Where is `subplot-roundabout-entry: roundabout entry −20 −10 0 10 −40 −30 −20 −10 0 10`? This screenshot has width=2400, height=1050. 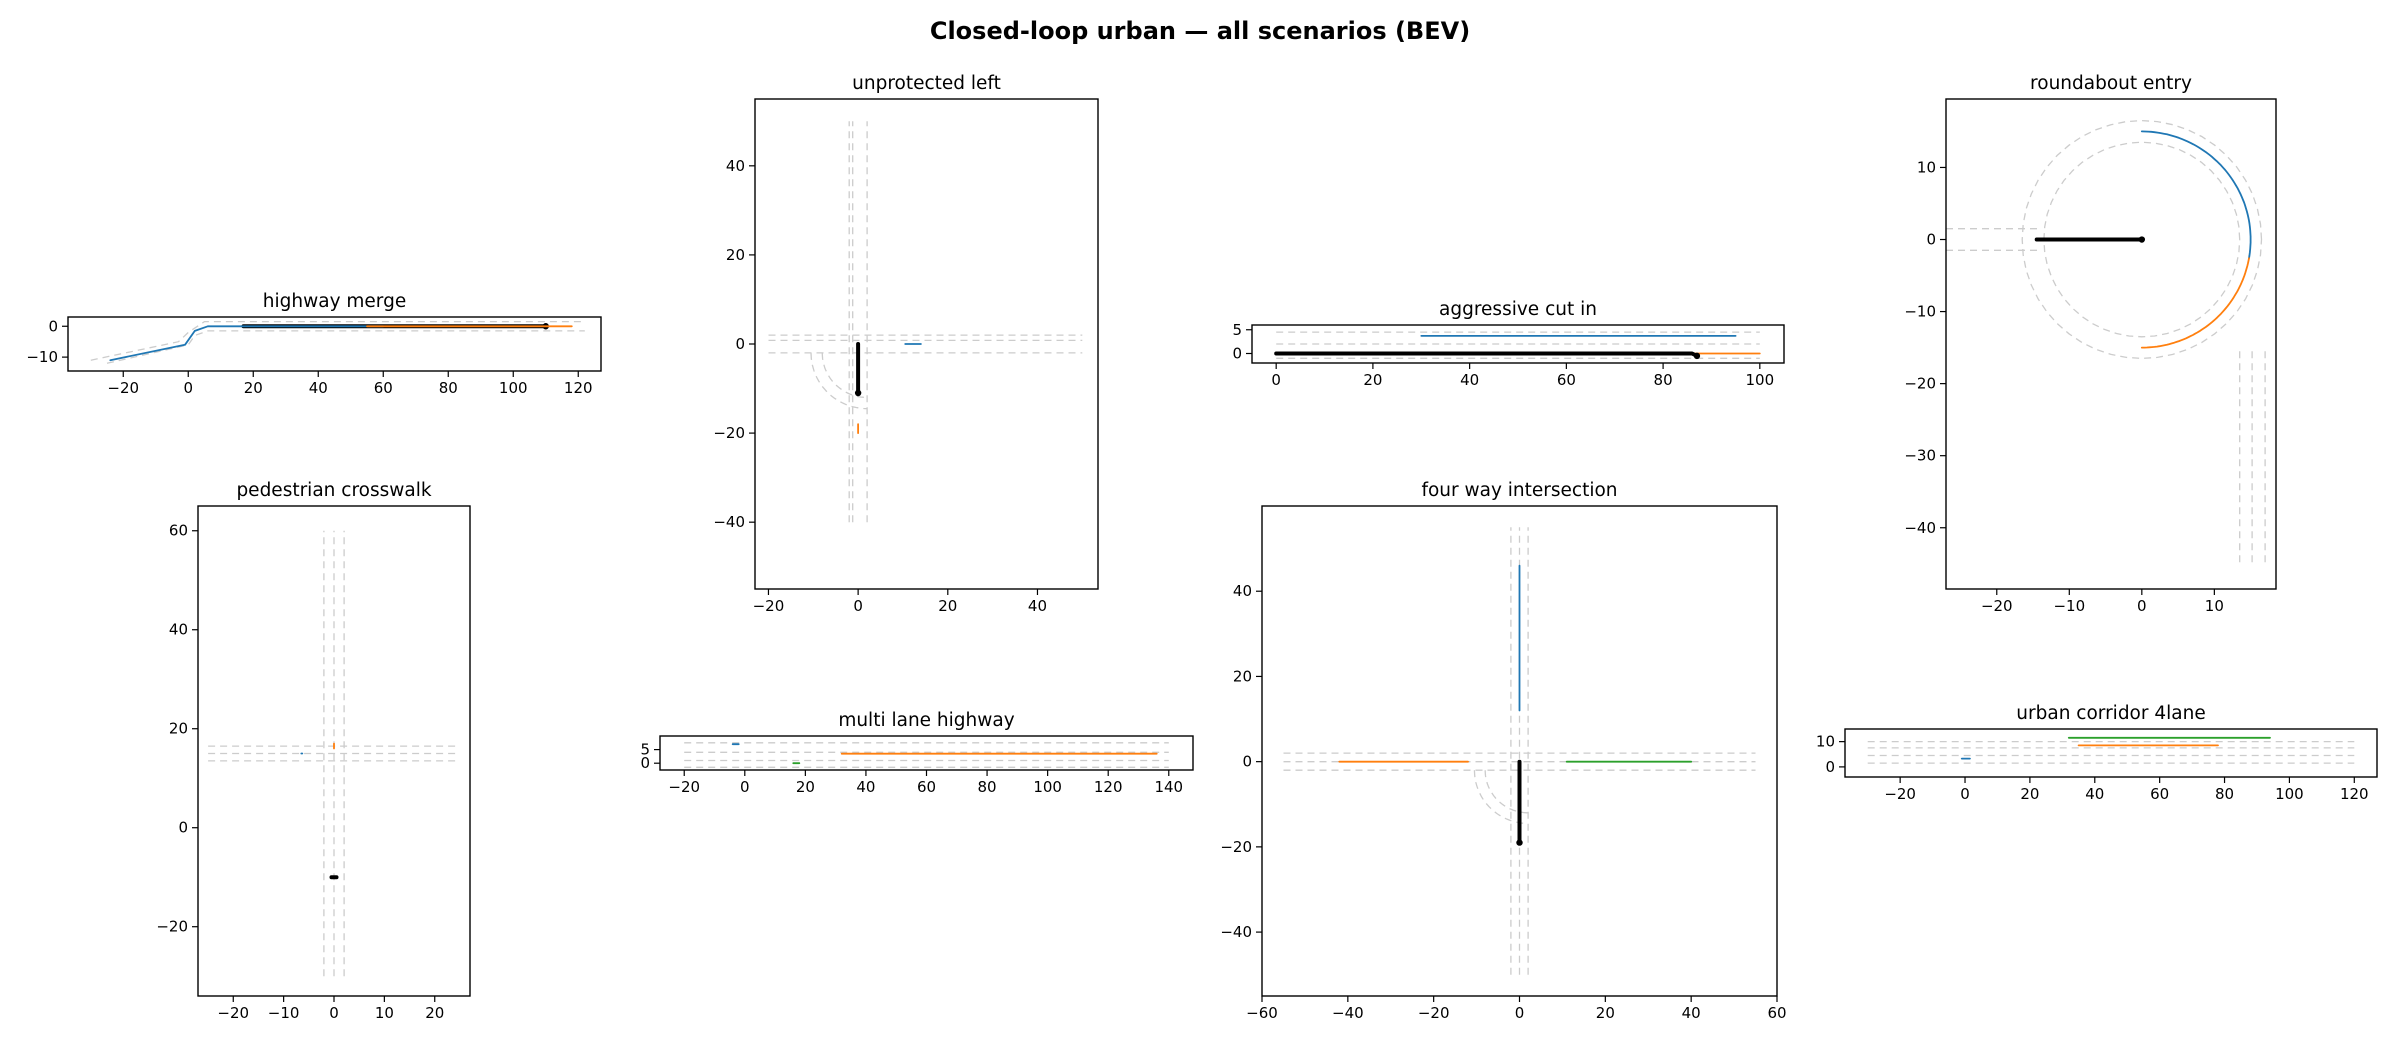
subplot-roundabout-entry: roundabout entry −20 −10 0 10 −40 −30 −20 −10 0 10 is located at coordinates (2090, 344).